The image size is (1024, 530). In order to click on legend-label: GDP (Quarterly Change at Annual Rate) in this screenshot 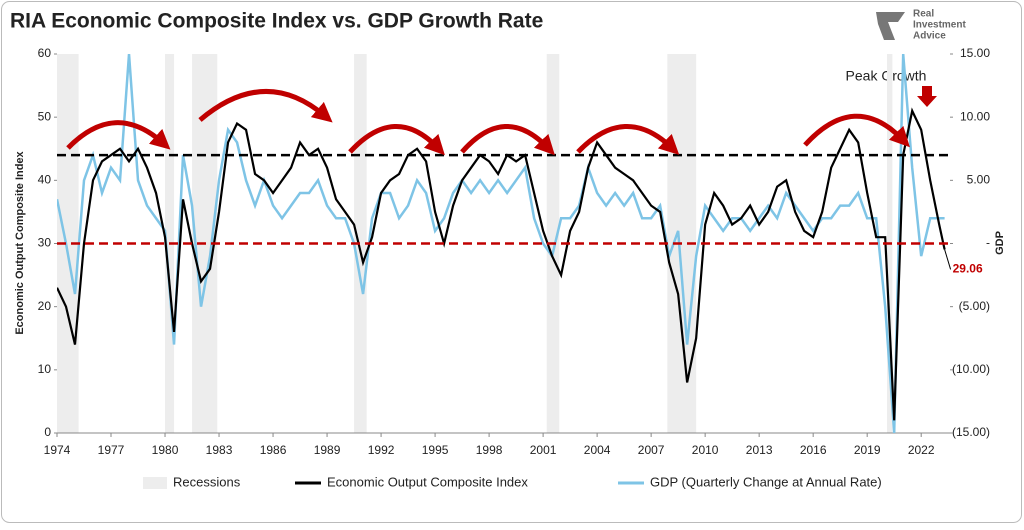, I will do `click(766, 481)`.